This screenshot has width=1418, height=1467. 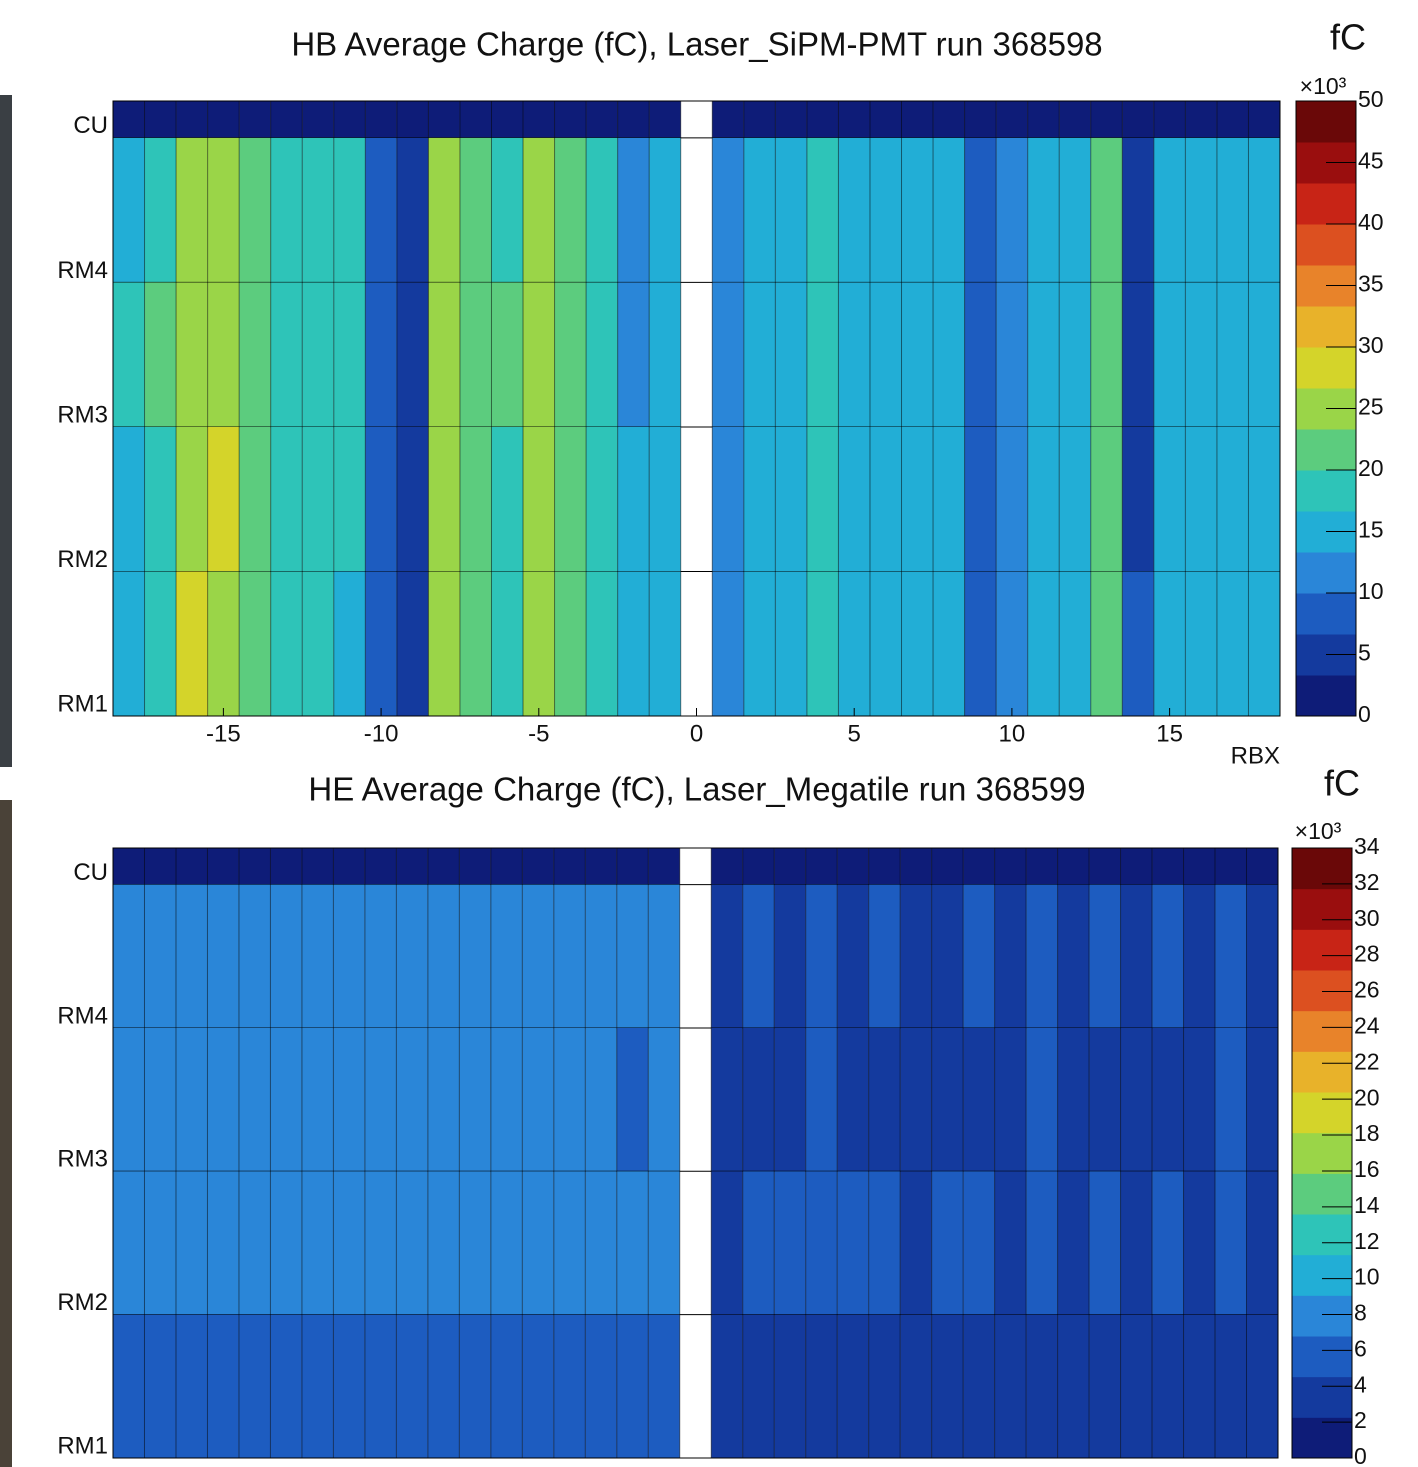 I want to click on colorbar-tick-label: 32, so click(x=1367, y=882).